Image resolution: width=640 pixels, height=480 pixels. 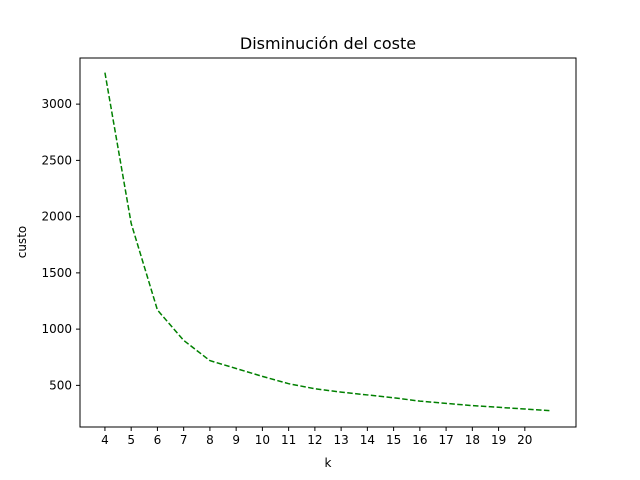 I want to click on x-tick-label: 20, so click(x=524, y=440).